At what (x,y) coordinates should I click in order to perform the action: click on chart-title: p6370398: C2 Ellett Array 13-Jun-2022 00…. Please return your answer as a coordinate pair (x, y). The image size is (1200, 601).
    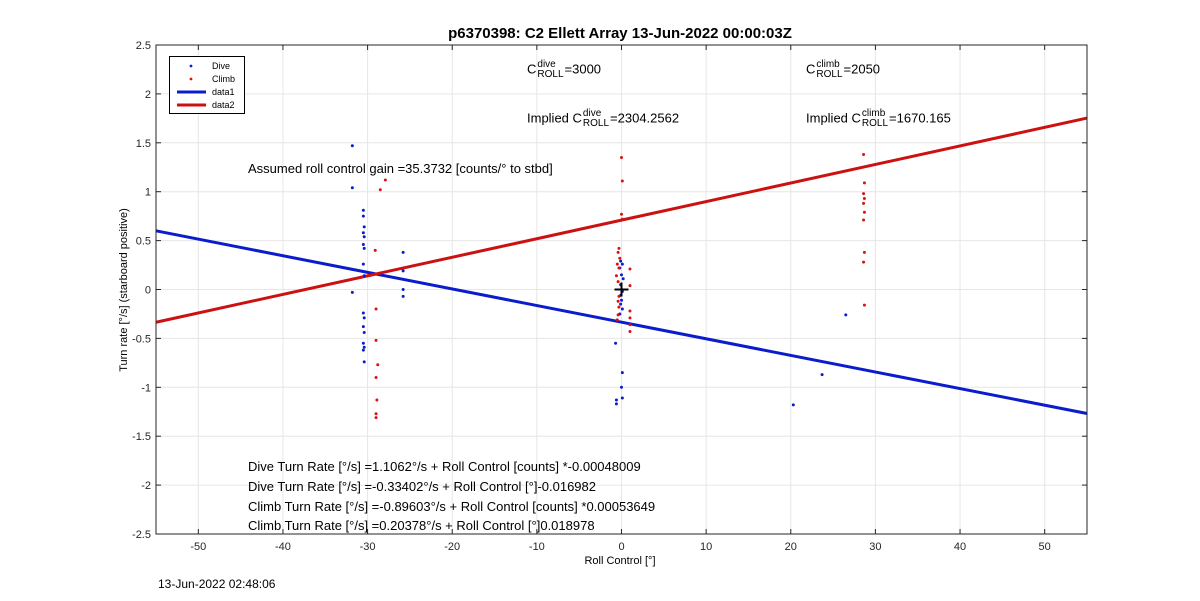
    Looking at the image, I should click on (620, 33).